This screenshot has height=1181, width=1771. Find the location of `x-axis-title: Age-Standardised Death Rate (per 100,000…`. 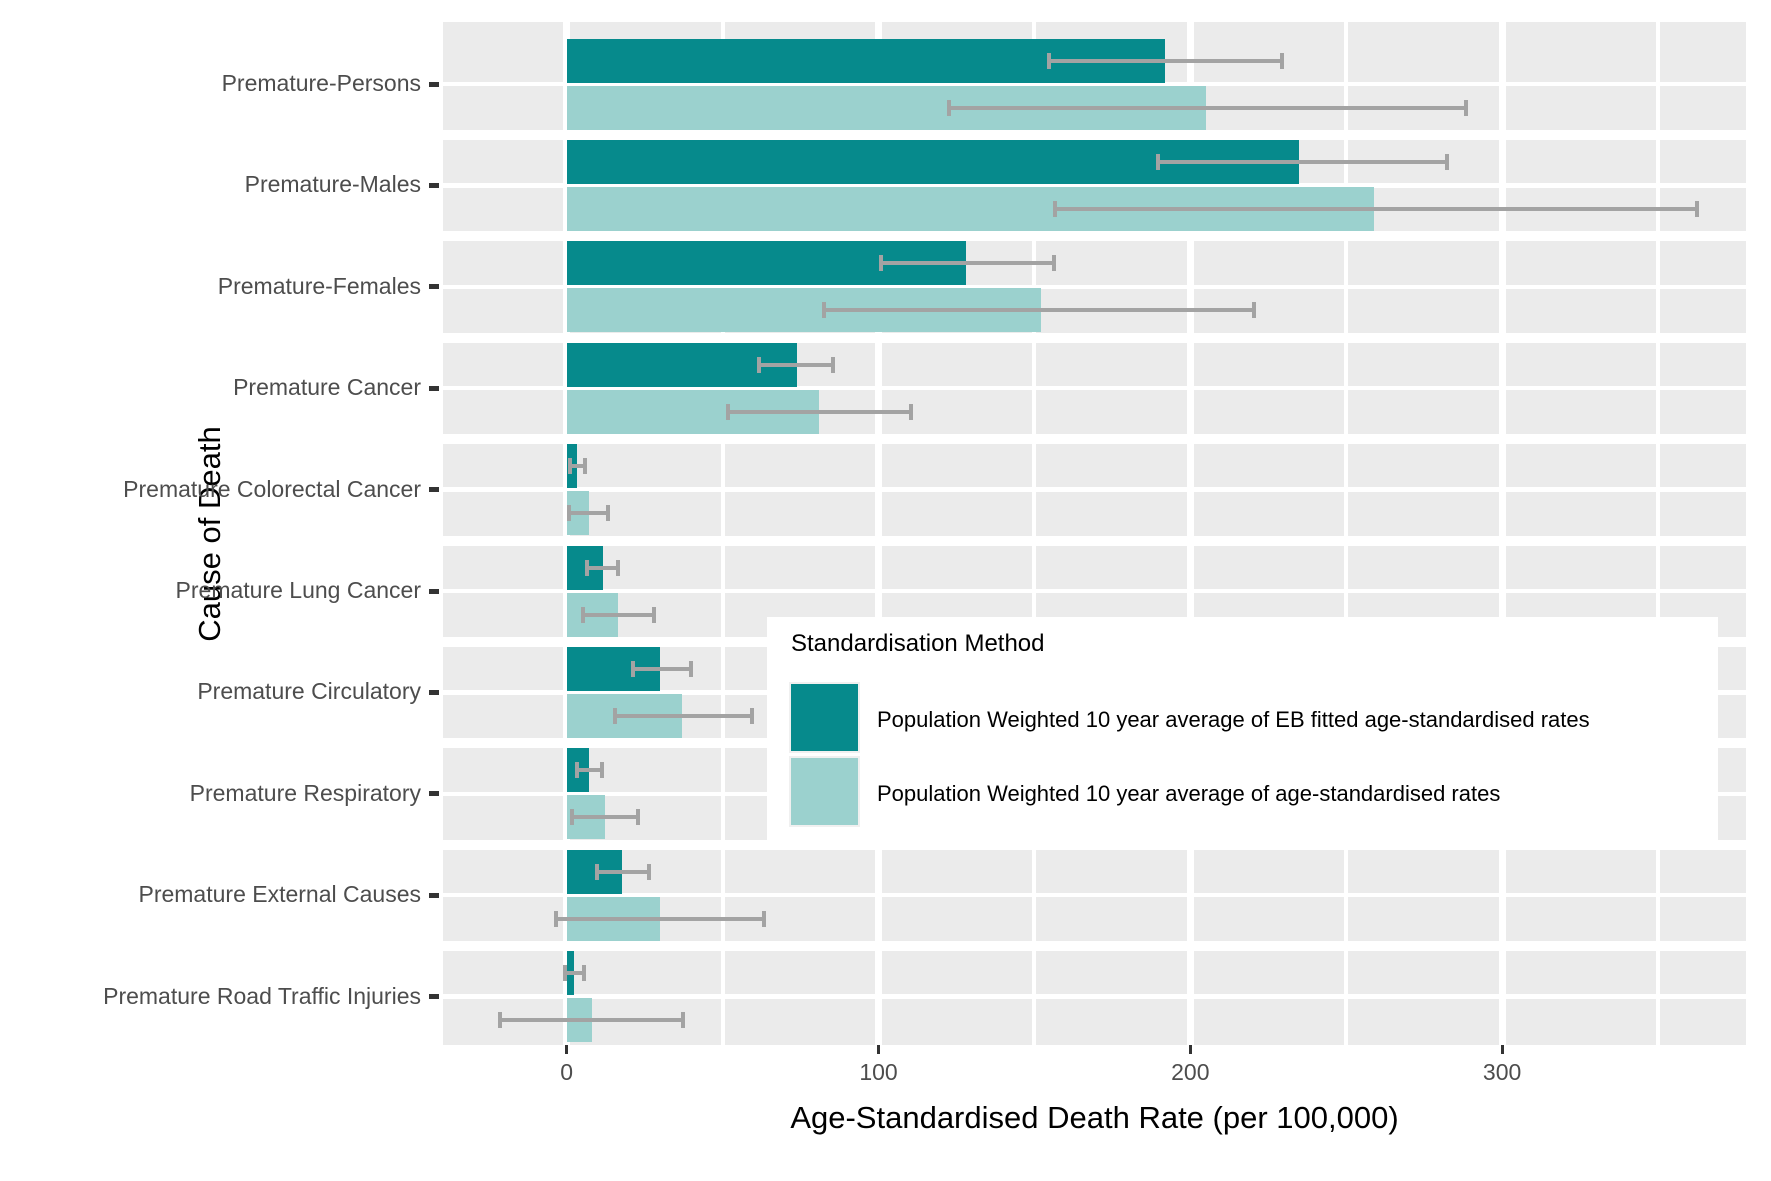

x-axis-title: Age-Standardised Death Rate (per 100,000… is located at coordinates (1094, 1117).